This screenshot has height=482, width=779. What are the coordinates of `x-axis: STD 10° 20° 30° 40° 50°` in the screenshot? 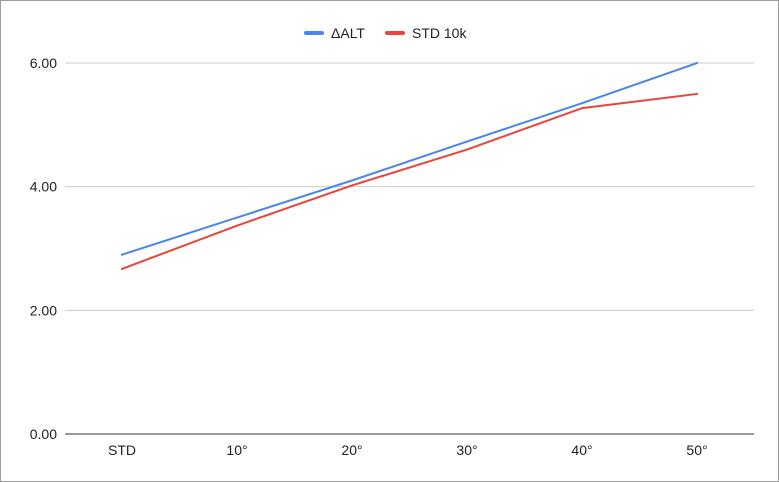 It's located at (408, 450).